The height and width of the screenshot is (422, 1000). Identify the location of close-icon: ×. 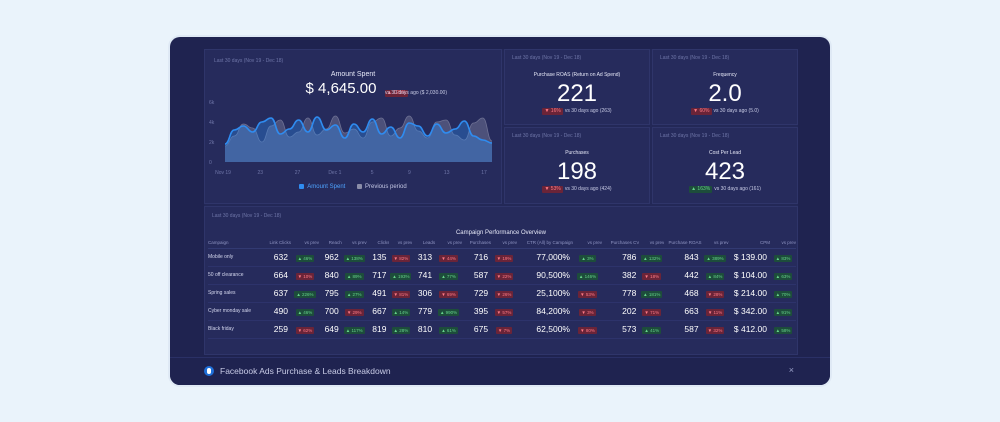
(791, 370).